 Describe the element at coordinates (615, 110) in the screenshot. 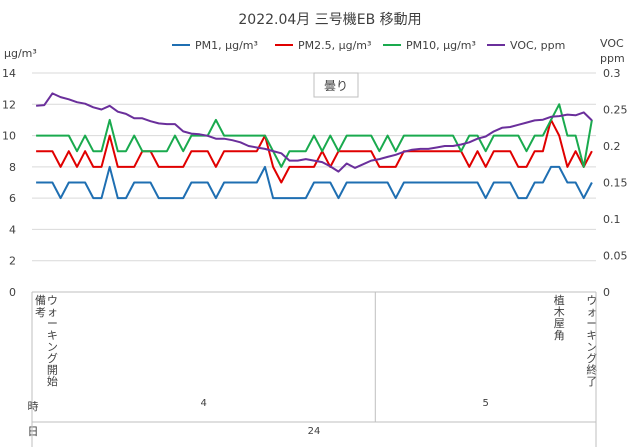

I see `right-tick-label: 0.25` at that location.